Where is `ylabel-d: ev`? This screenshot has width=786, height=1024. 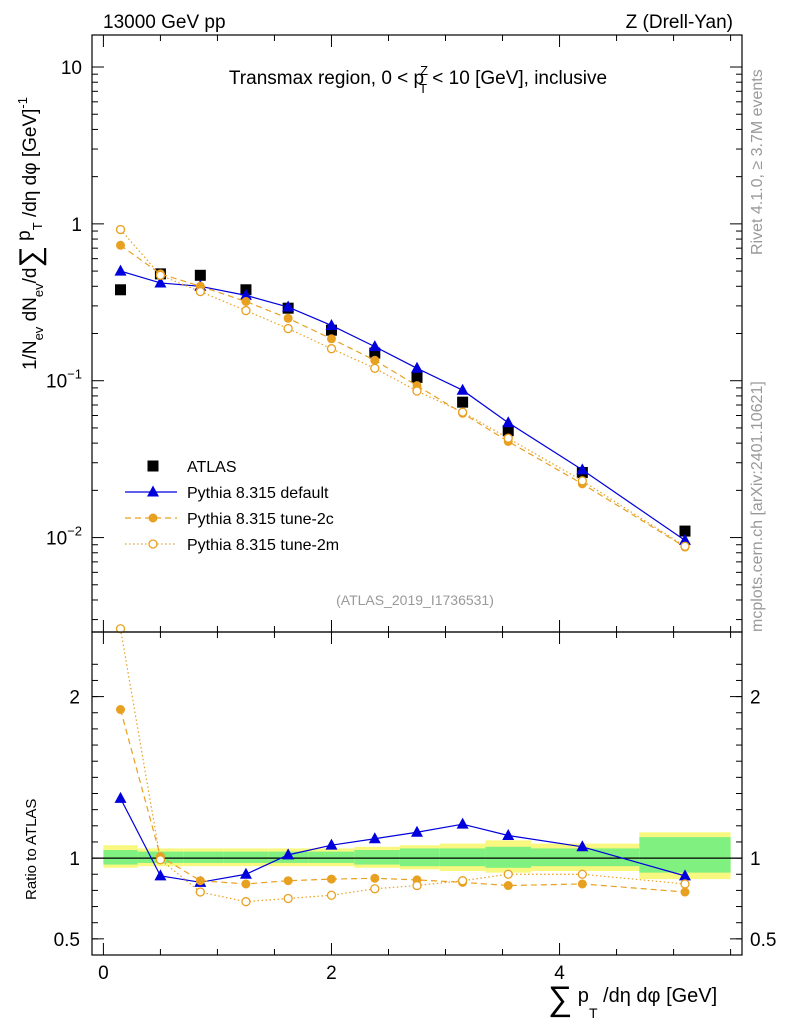 ylabel-d: ev is located at coordinates (38, 290).